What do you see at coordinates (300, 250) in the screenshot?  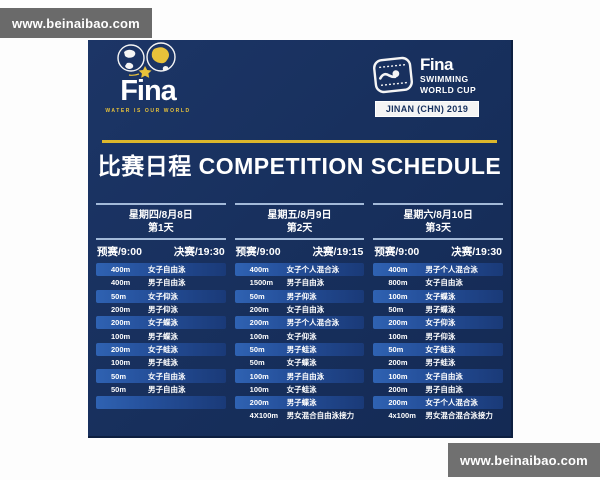 I see `session-times: 预赛/9:00 决赛/19:15` at bounding box center [300, 250].